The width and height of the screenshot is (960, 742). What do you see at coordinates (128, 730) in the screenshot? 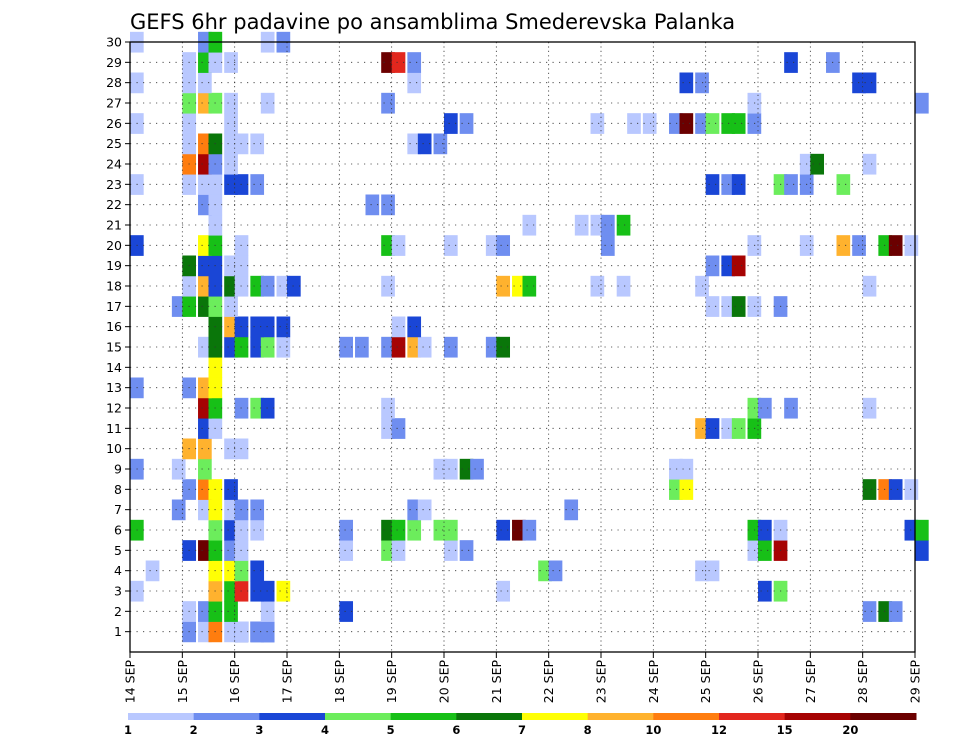
I see `colorbar-label: 1` at bounding box center [128, 730].